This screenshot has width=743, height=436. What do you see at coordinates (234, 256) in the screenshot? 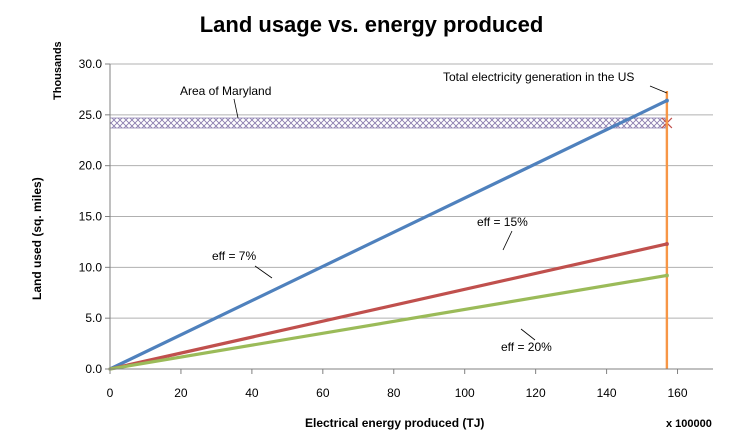
I see `series-label-0: eff = 7%` at bounding box center [234, 256].